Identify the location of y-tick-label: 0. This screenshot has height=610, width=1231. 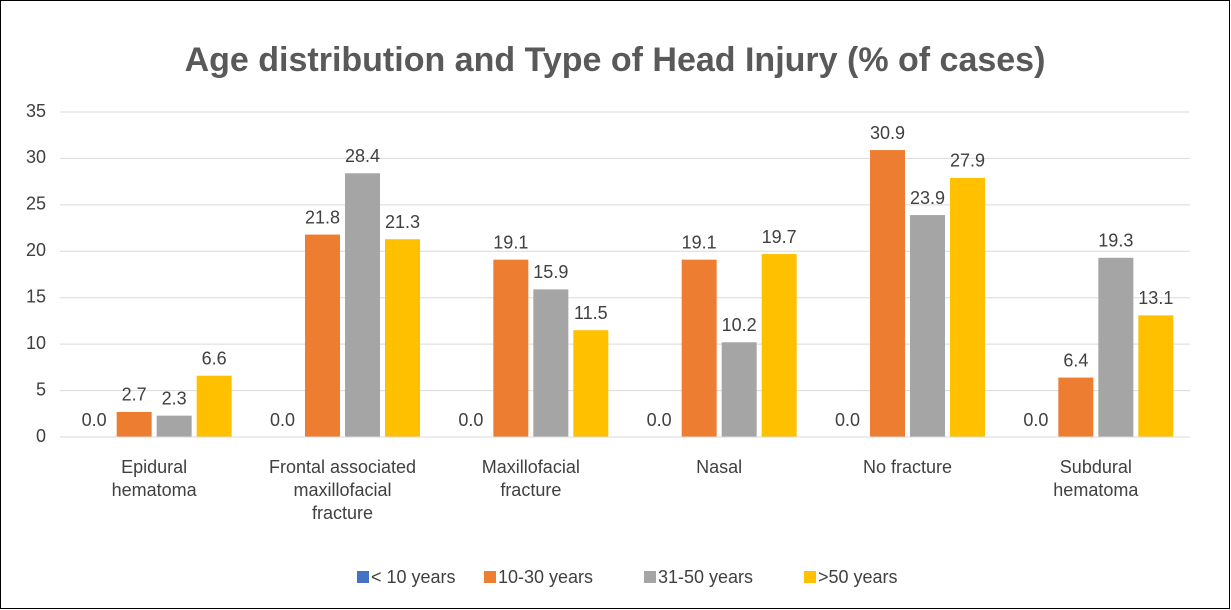
(41, 436).